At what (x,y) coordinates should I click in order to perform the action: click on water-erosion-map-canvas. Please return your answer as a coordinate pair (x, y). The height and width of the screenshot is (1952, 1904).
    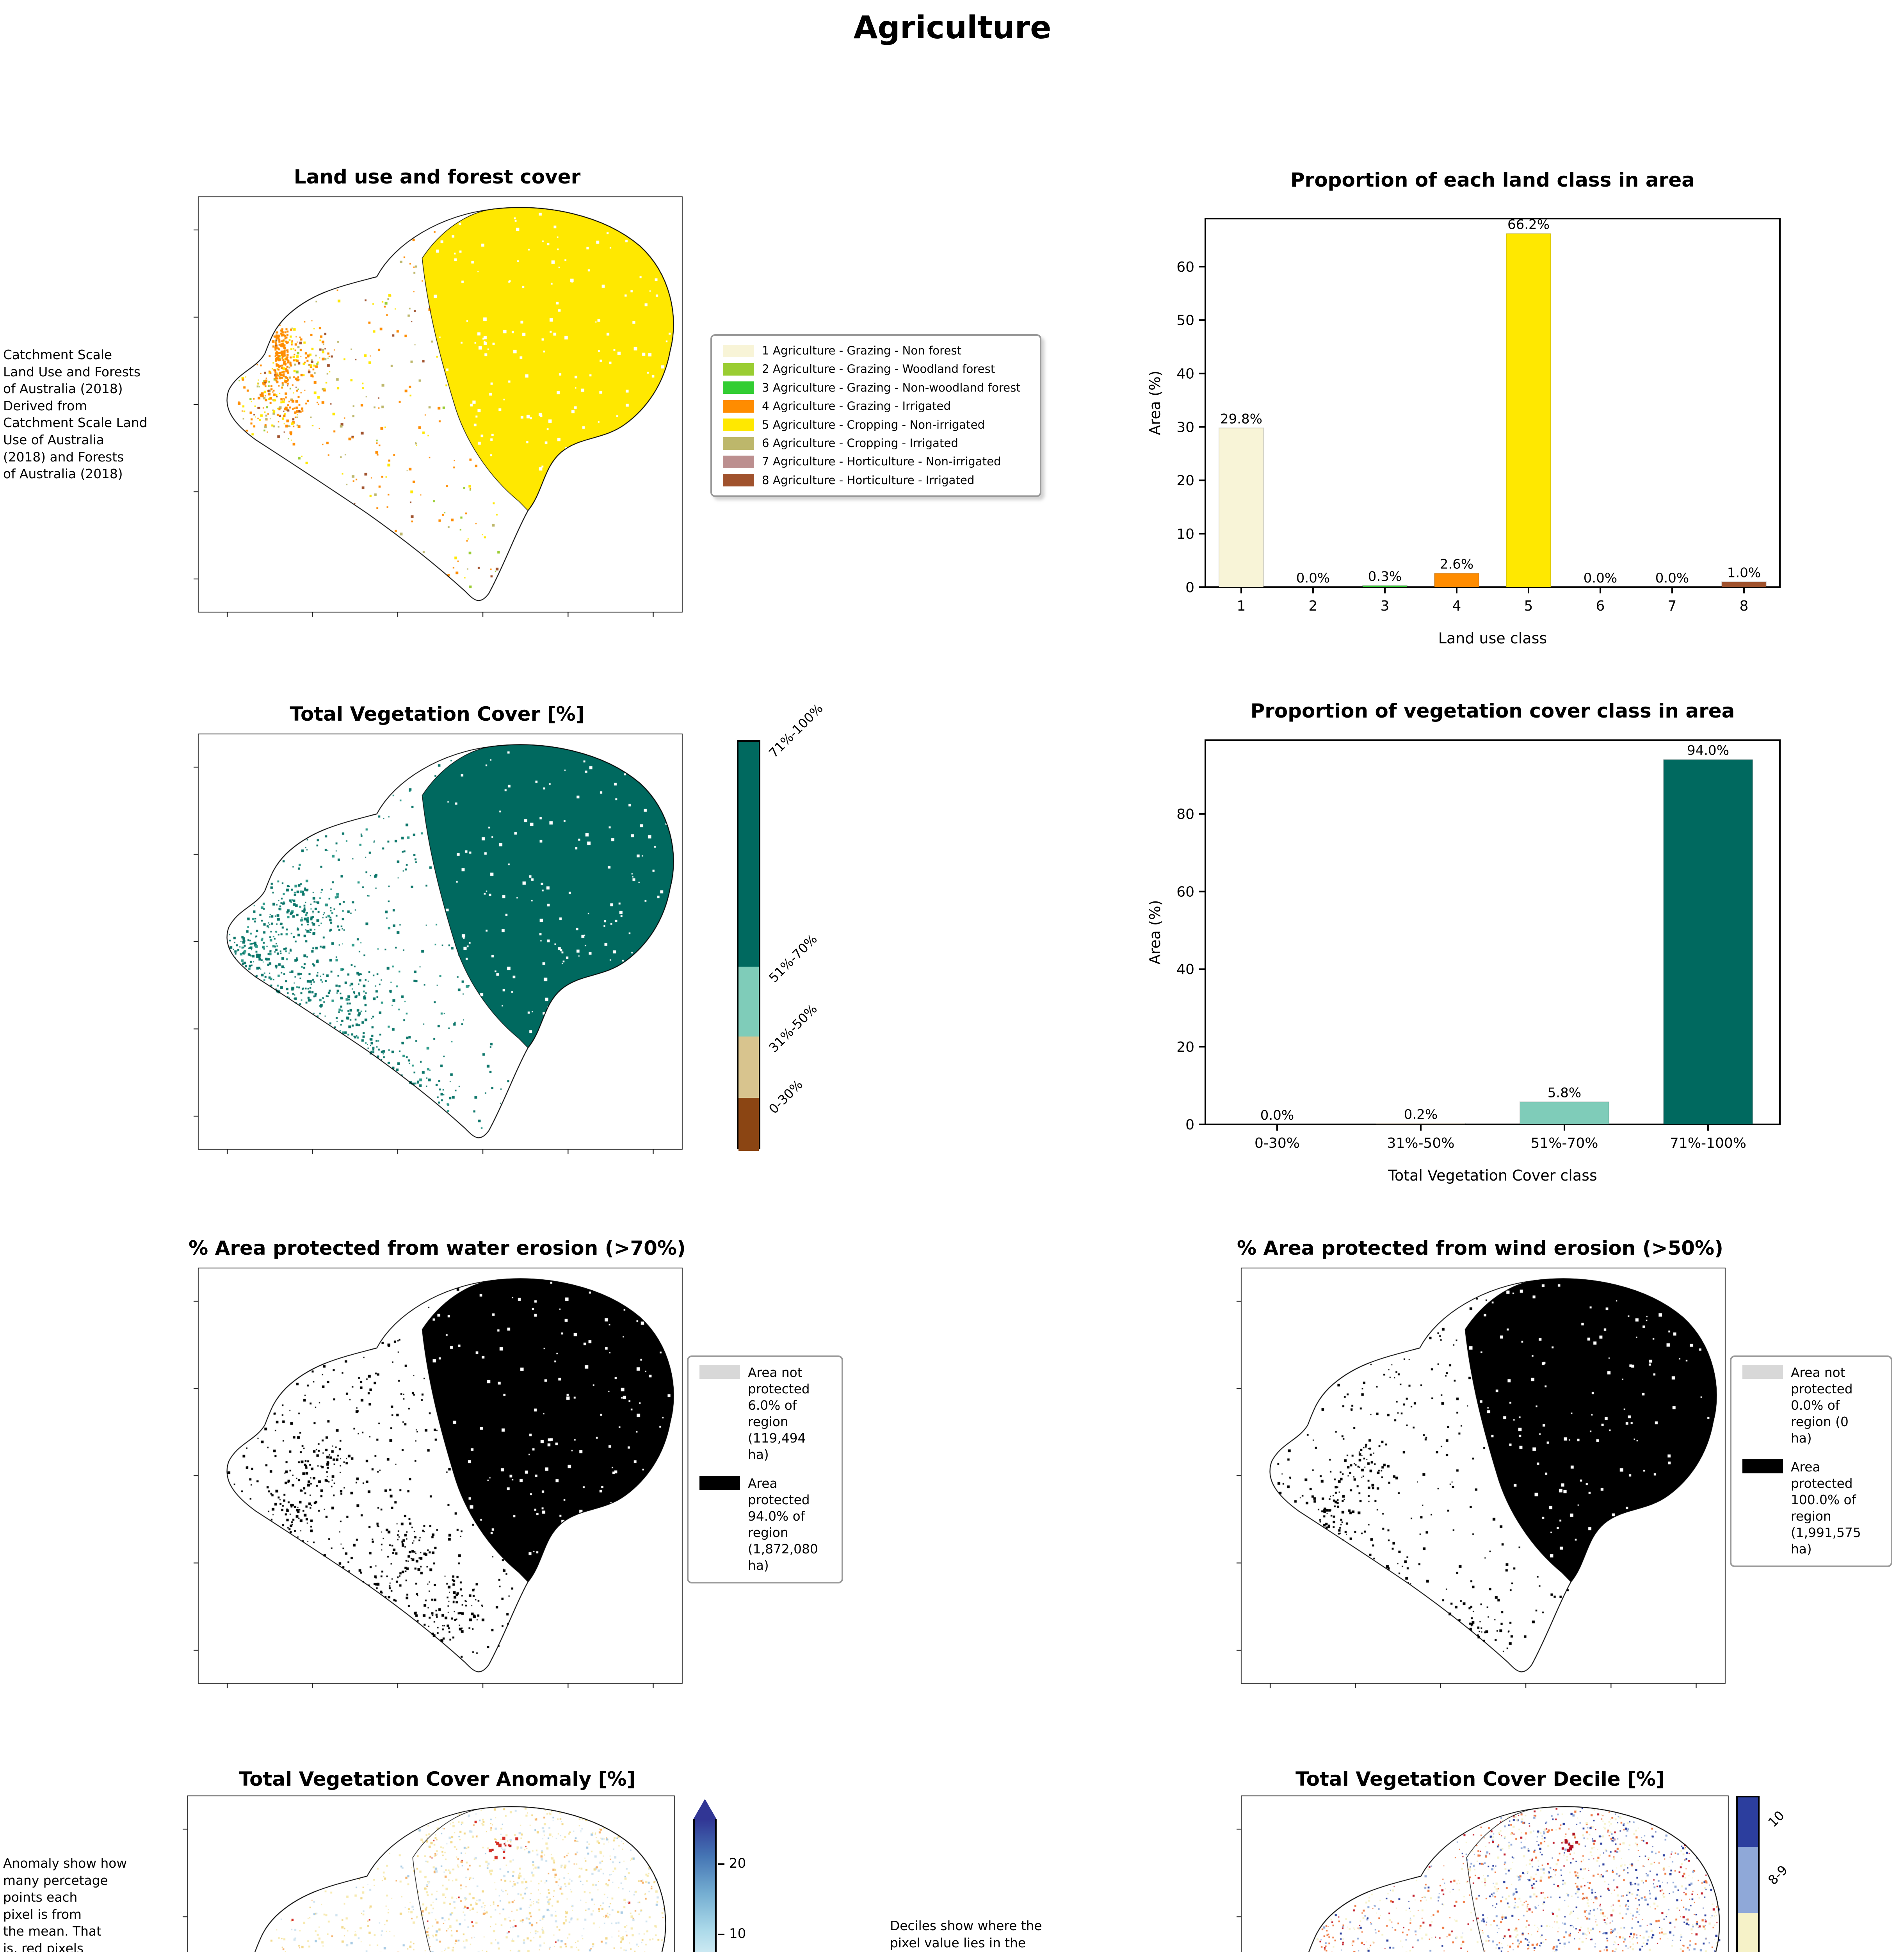
    Looking at the image, I should click on (437, 1478).